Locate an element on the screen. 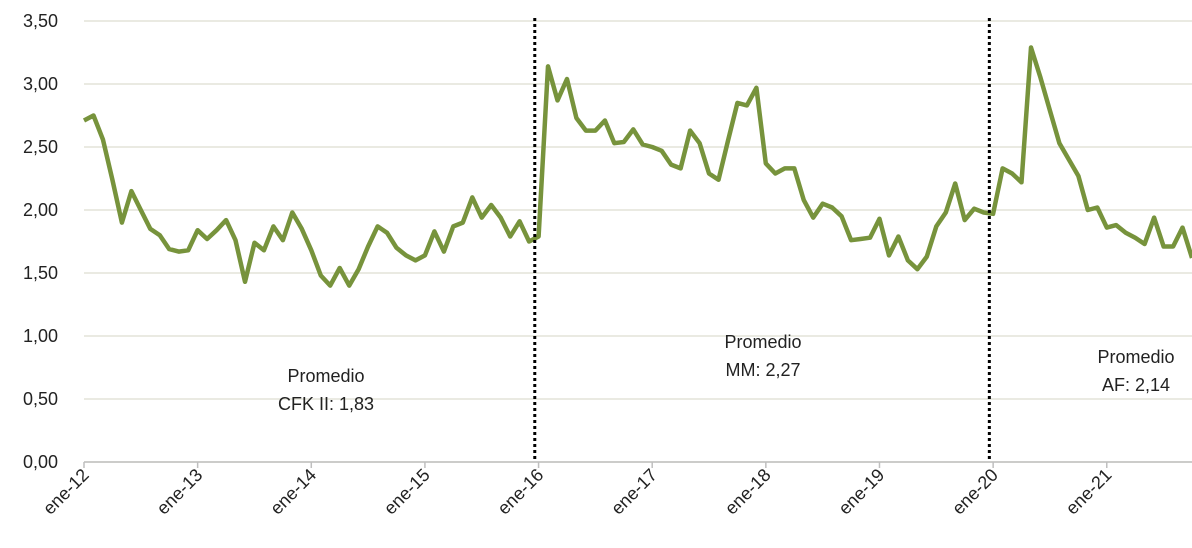 The height and width of the screenshot is (548, 1192). x-tick-label: ene-14 is located at coordinates (293, 492).